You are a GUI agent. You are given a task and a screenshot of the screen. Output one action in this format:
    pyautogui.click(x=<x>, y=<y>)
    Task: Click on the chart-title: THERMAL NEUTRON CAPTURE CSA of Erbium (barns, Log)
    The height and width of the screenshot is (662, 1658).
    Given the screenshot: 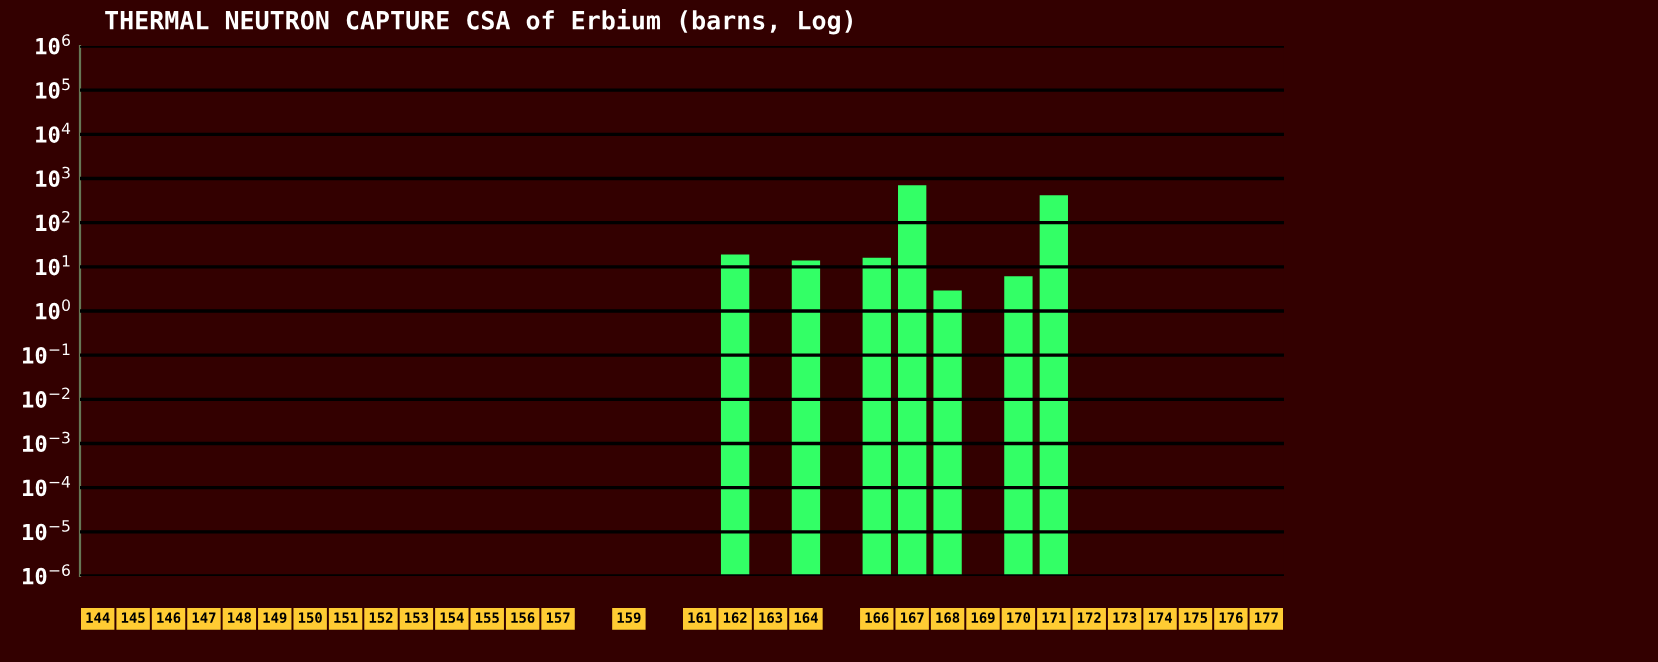 What is the action you would take?
    pyautogui.click(x=478, y=22)
    